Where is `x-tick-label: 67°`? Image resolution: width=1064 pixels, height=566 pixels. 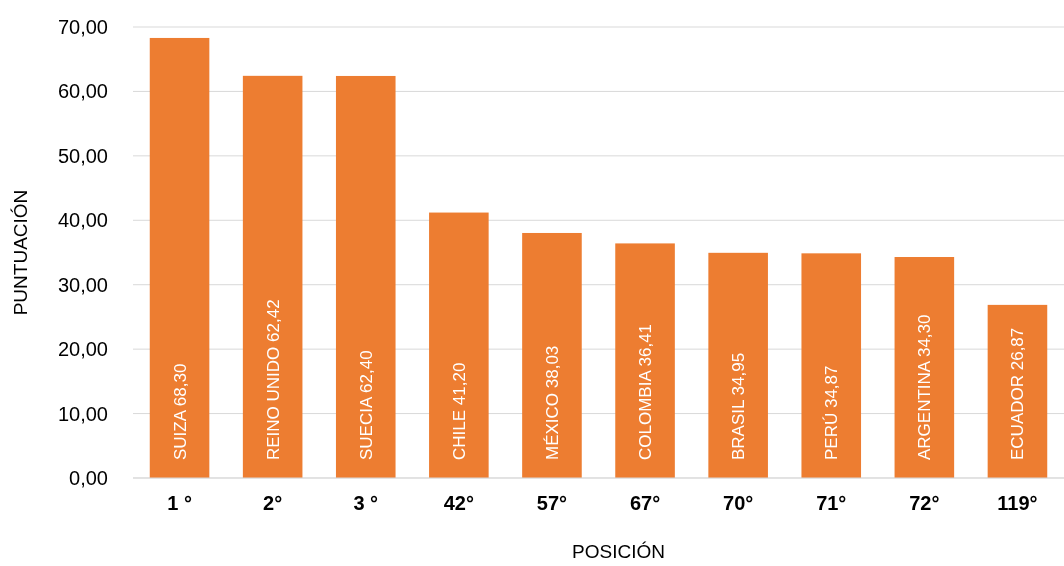 x-tick-label: 67° is located at coordinates (645, 503).